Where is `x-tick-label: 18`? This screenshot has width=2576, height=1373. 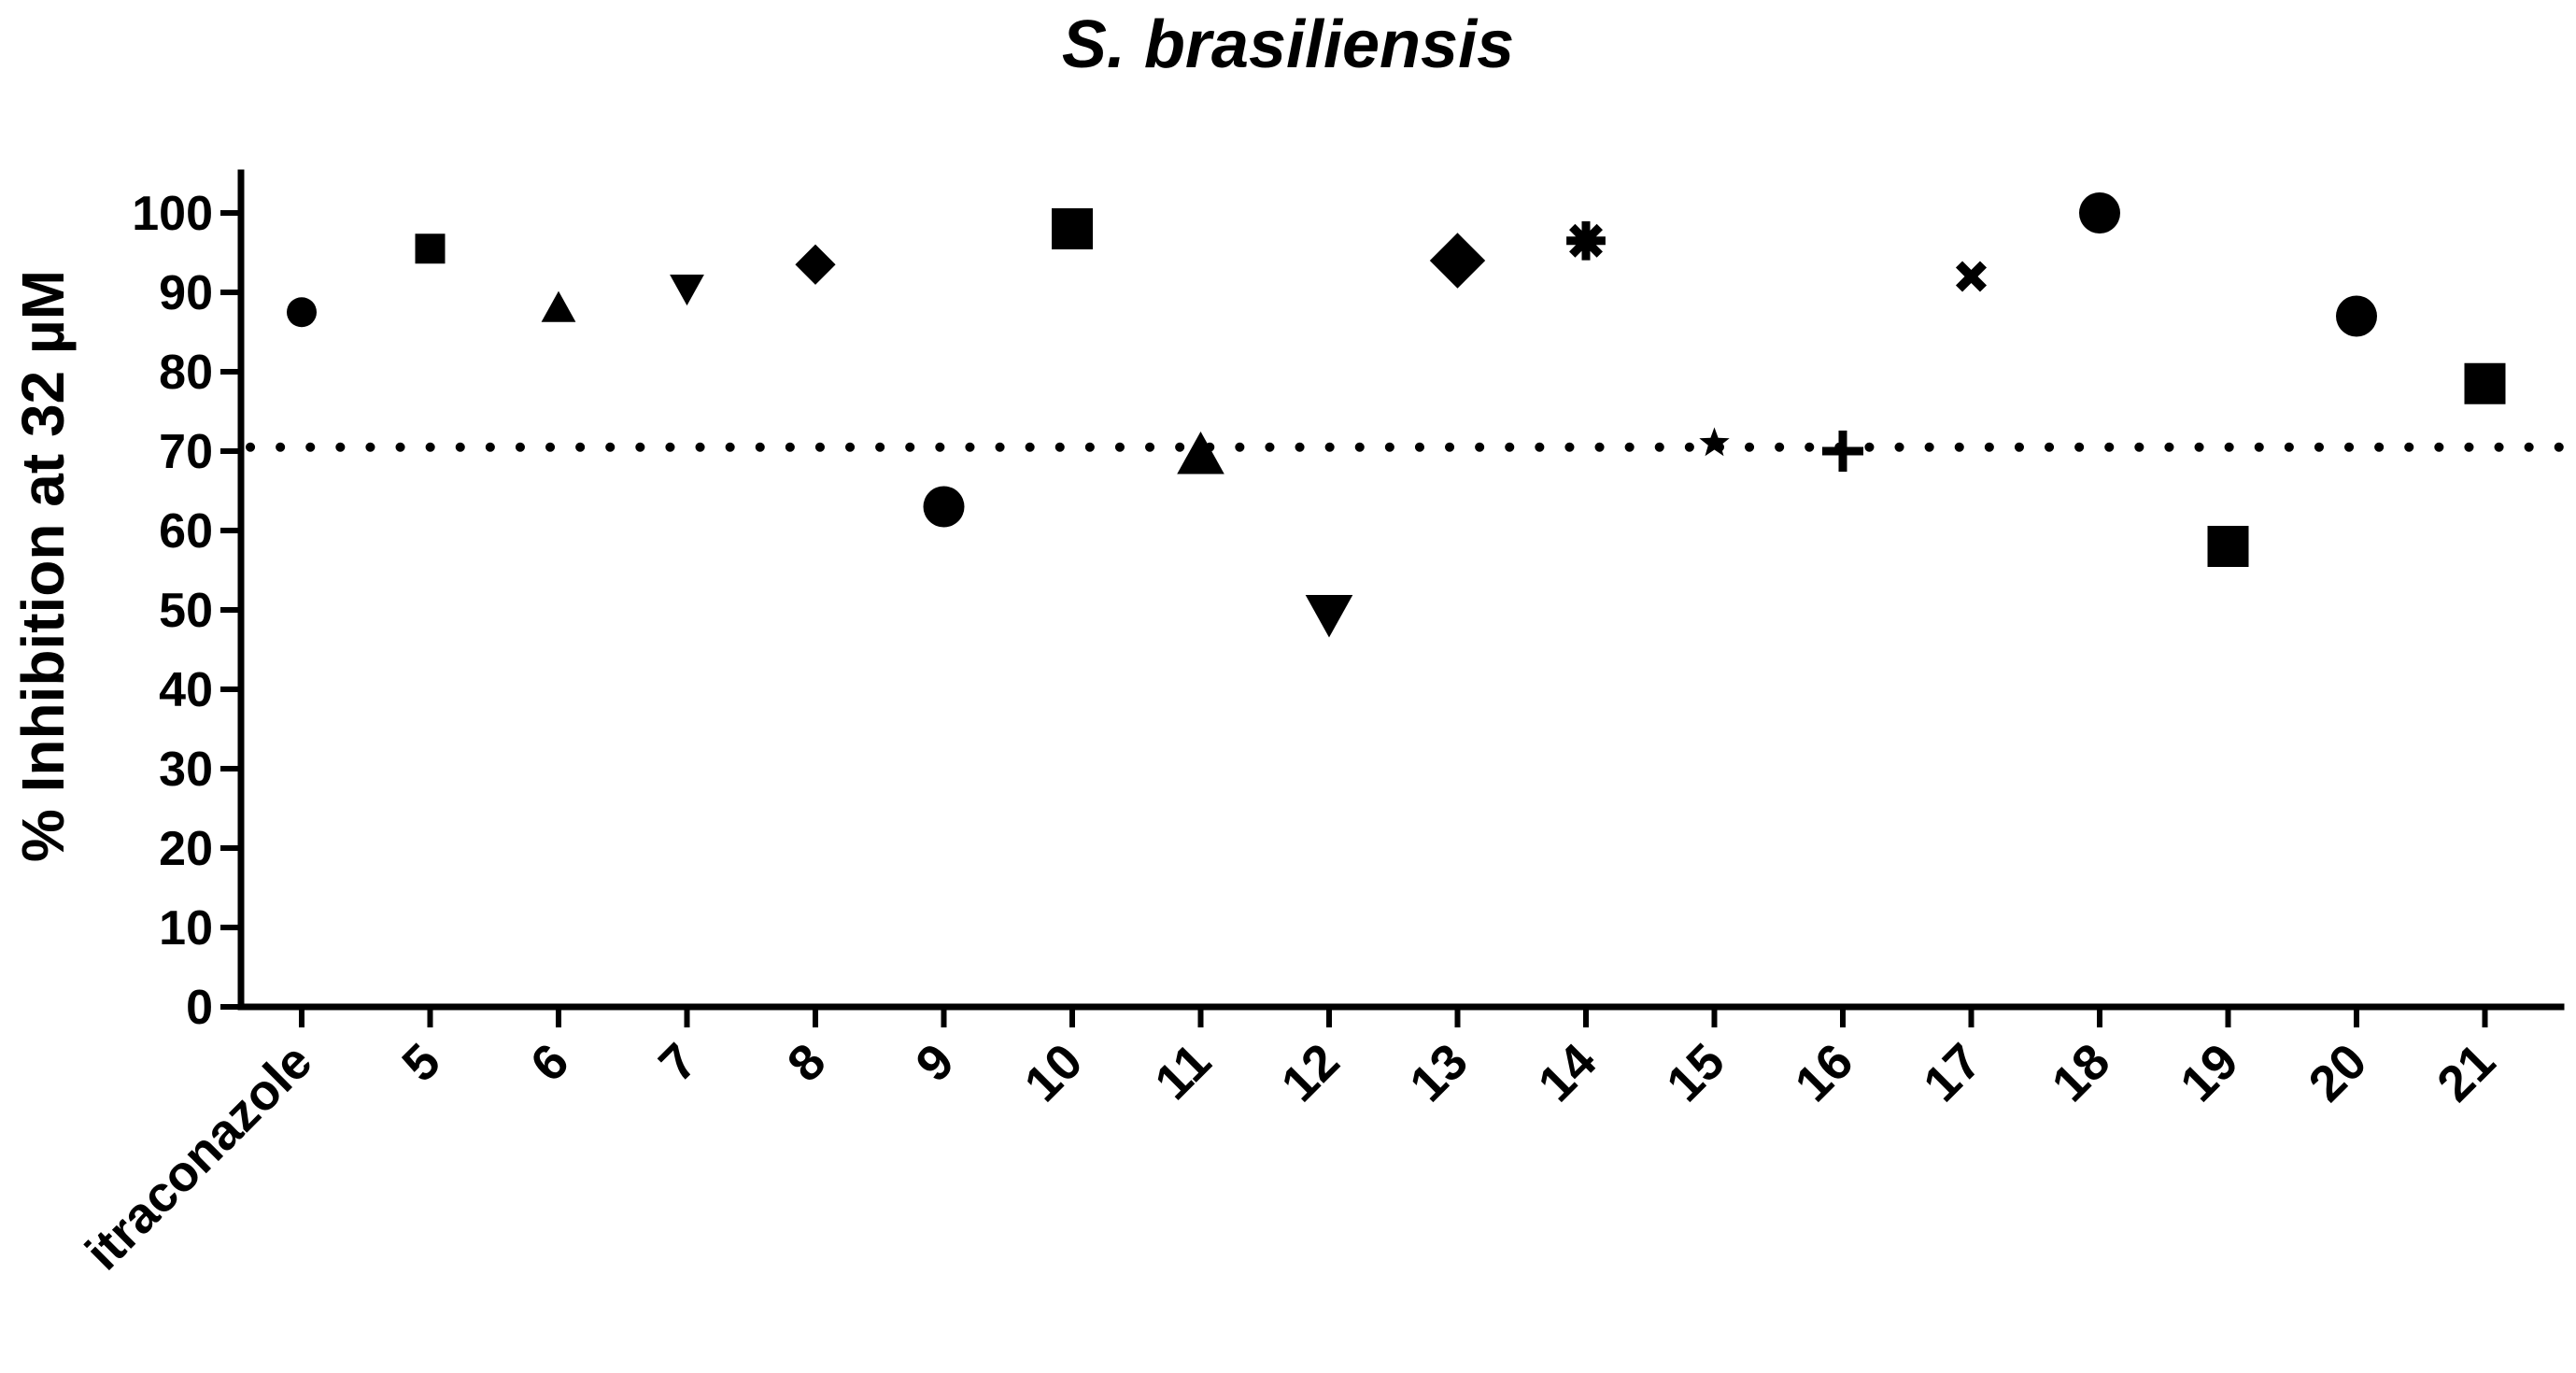
x-tick-label: 18 is located at coordinates (2081, 1072).